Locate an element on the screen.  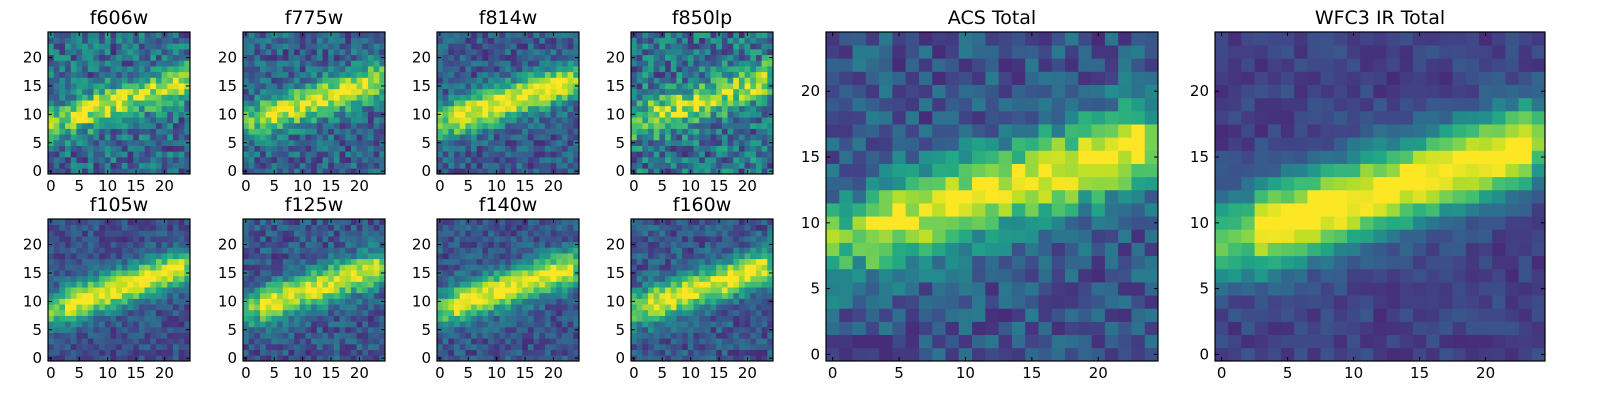
panel-title: f814w is located at coordinates (508, 18).